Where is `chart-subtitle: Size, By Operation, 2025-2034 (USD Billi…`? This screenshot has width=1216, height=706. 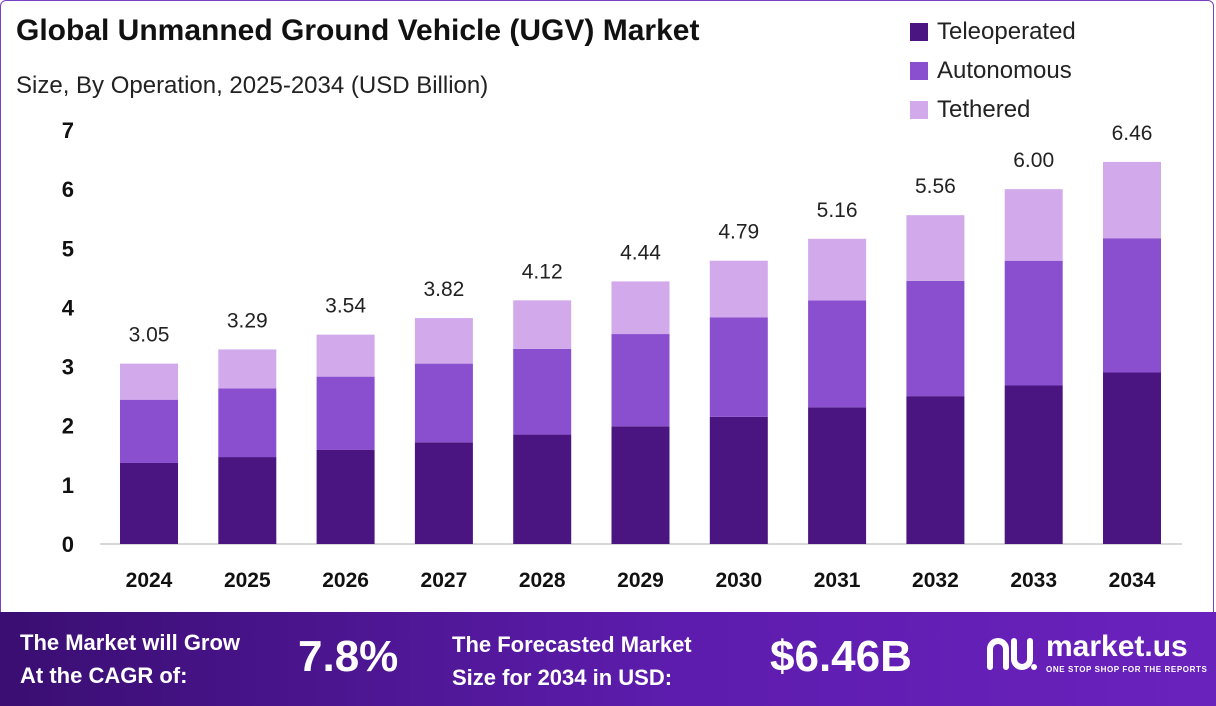
chart-subtitle: Size, By Operation, 2025-2034 (USD Billi… is located at coordinates (252, 85).